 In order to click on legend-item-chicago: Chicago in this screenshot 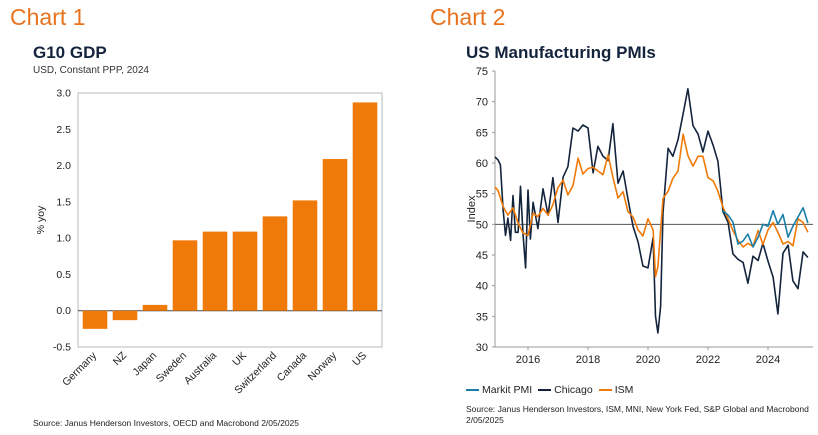, I will do `click(565, 390)`.